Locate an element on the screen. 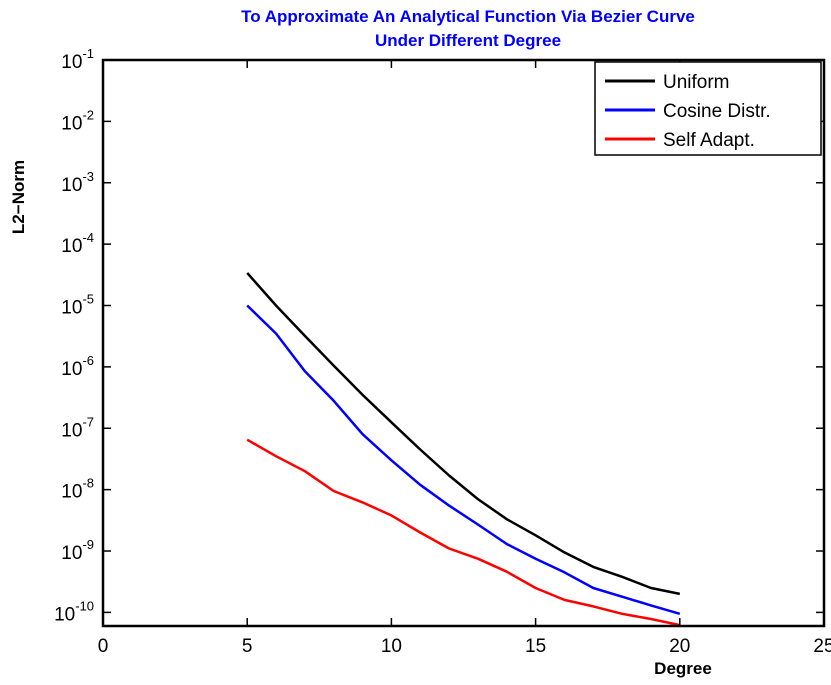 The height and width of the screenshot is (685, 831). chart-title-line-2: Under Different Degree is located at coordinates (468, 40).